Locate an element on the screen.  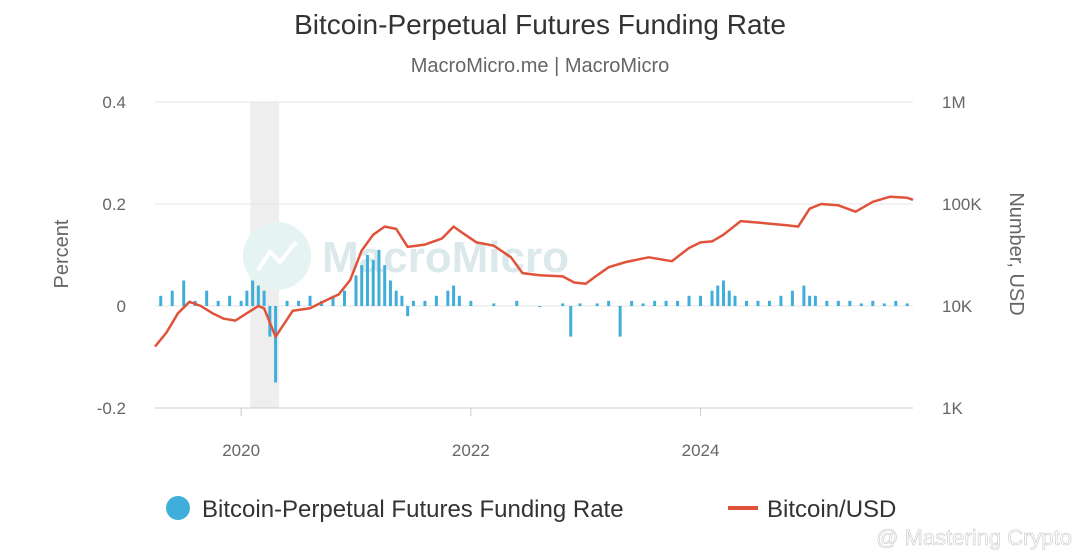
legend-funding-marker-icon is located at coordinates (178, 508).